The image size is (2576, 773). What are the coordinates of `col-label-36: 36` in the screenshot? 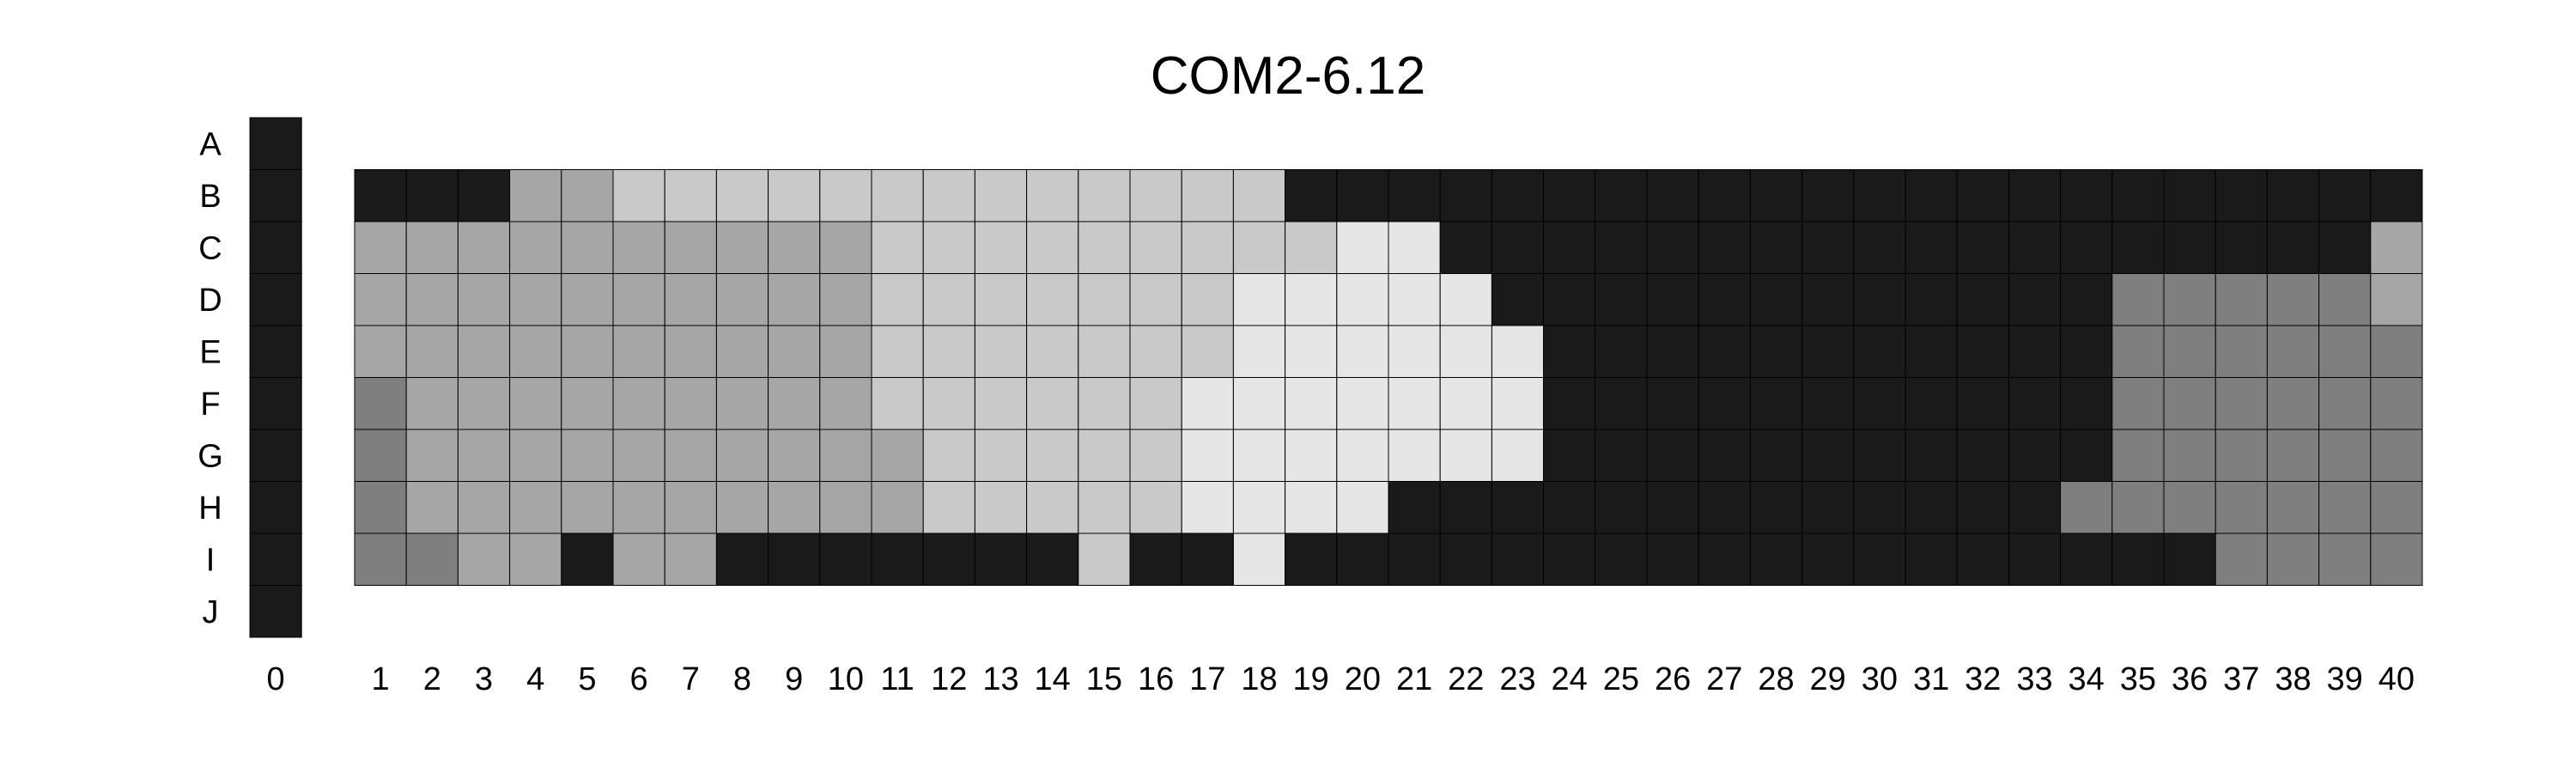 It's located at (2190, 679).